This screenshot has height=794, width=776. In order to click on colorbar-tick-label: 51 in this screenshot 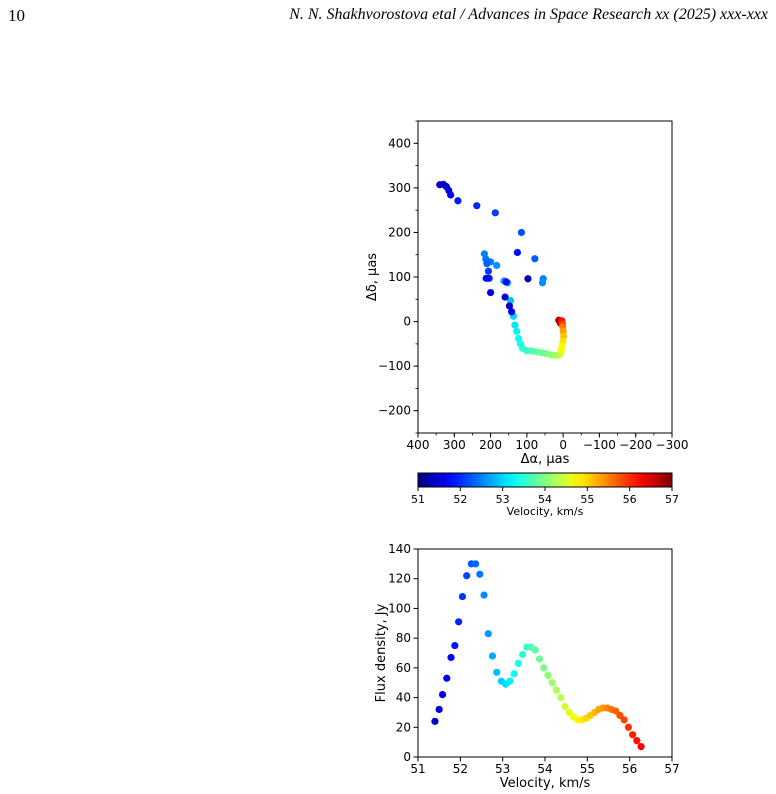, I will do `click(418, 499)`.